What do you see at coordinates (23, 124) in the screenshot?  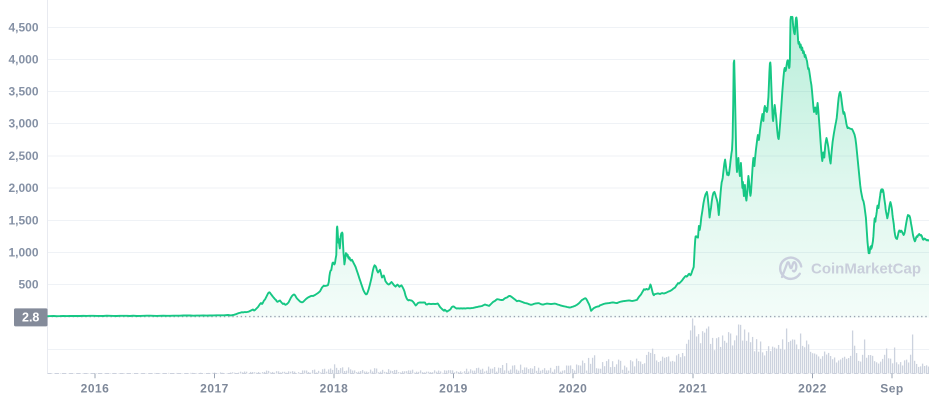 I see `svg-text: 3,000` at bounding box center [23, 124].